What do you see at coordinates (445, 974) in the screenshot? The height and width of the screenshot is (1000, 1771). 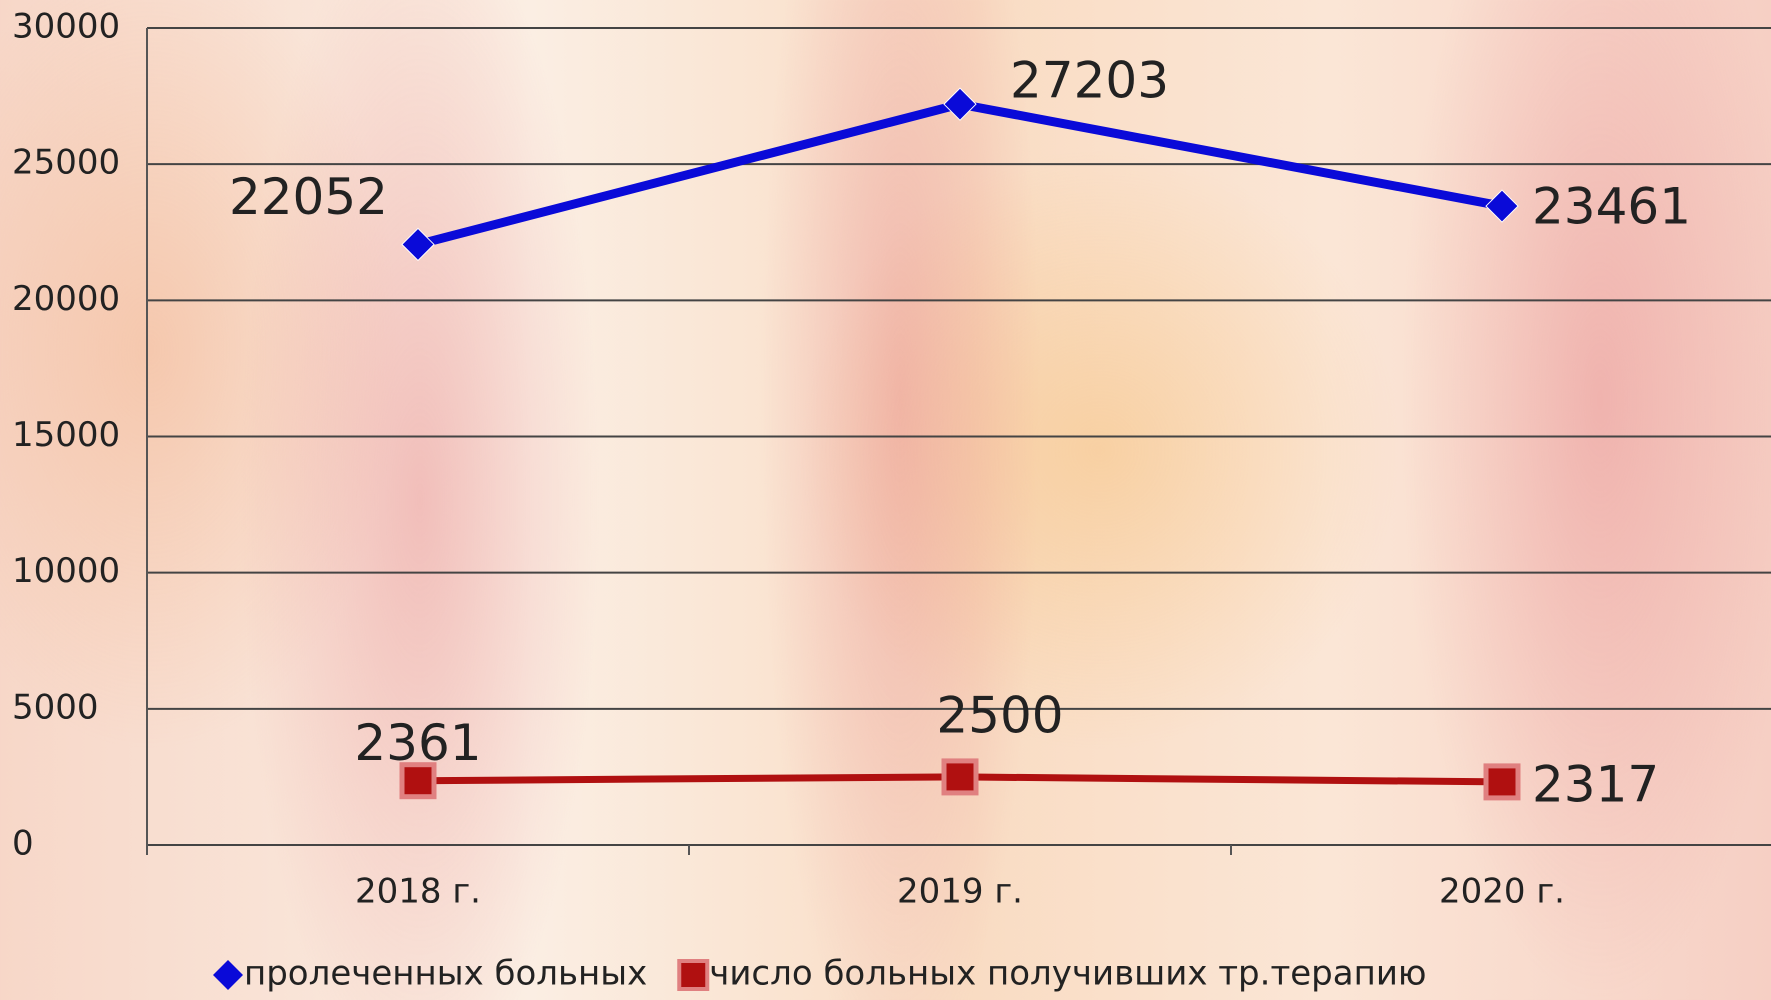 I see `legend-label: пролеченных больных` at bounding box center [445, 974].